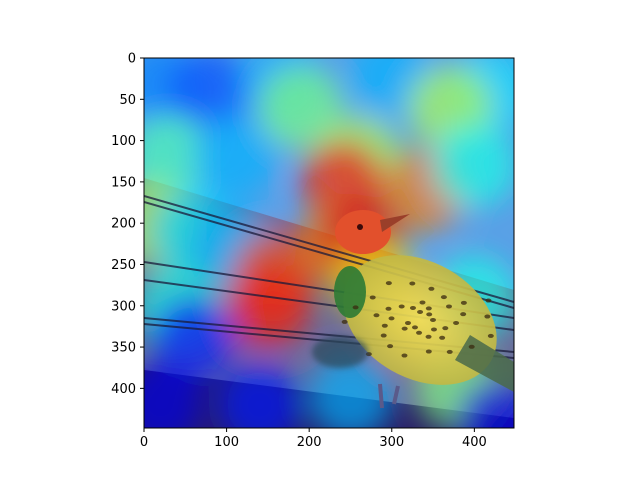 Image resolution: width=640 pixels, height=480 pixels. I want to click on x-tick-label: 400, so click(474, 442).